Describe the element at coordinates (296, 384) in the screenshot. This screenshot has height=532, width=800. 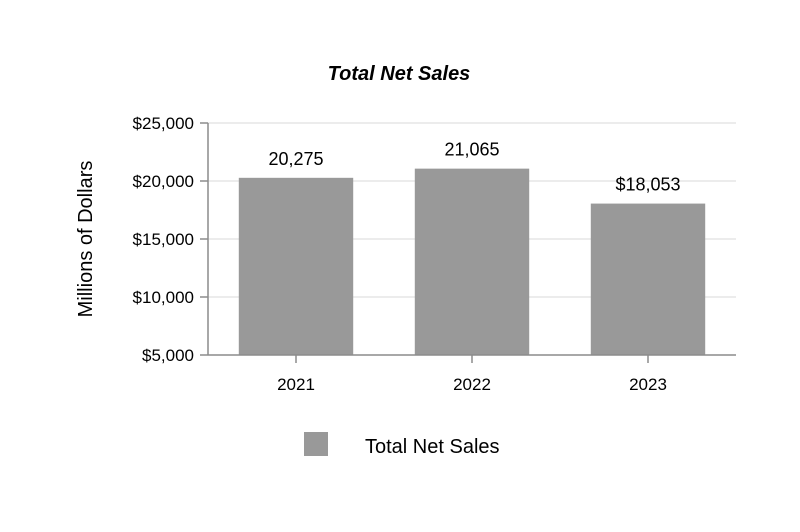
I see `x-tick-label: 2021` at that location.